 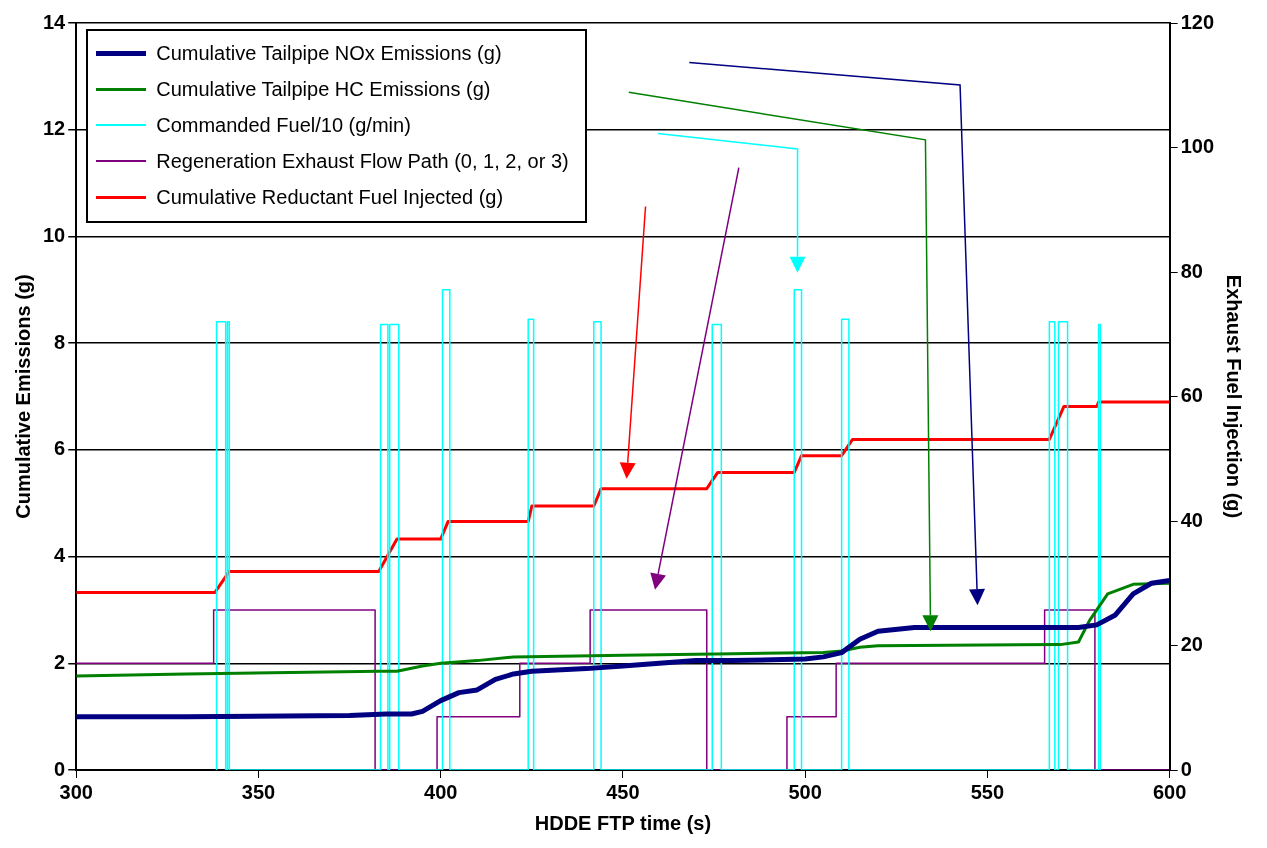 What do you see at coordinates (54, 128) in the screenshot?
I see `y-tick-label: 12` at bounding box center [54, 128].